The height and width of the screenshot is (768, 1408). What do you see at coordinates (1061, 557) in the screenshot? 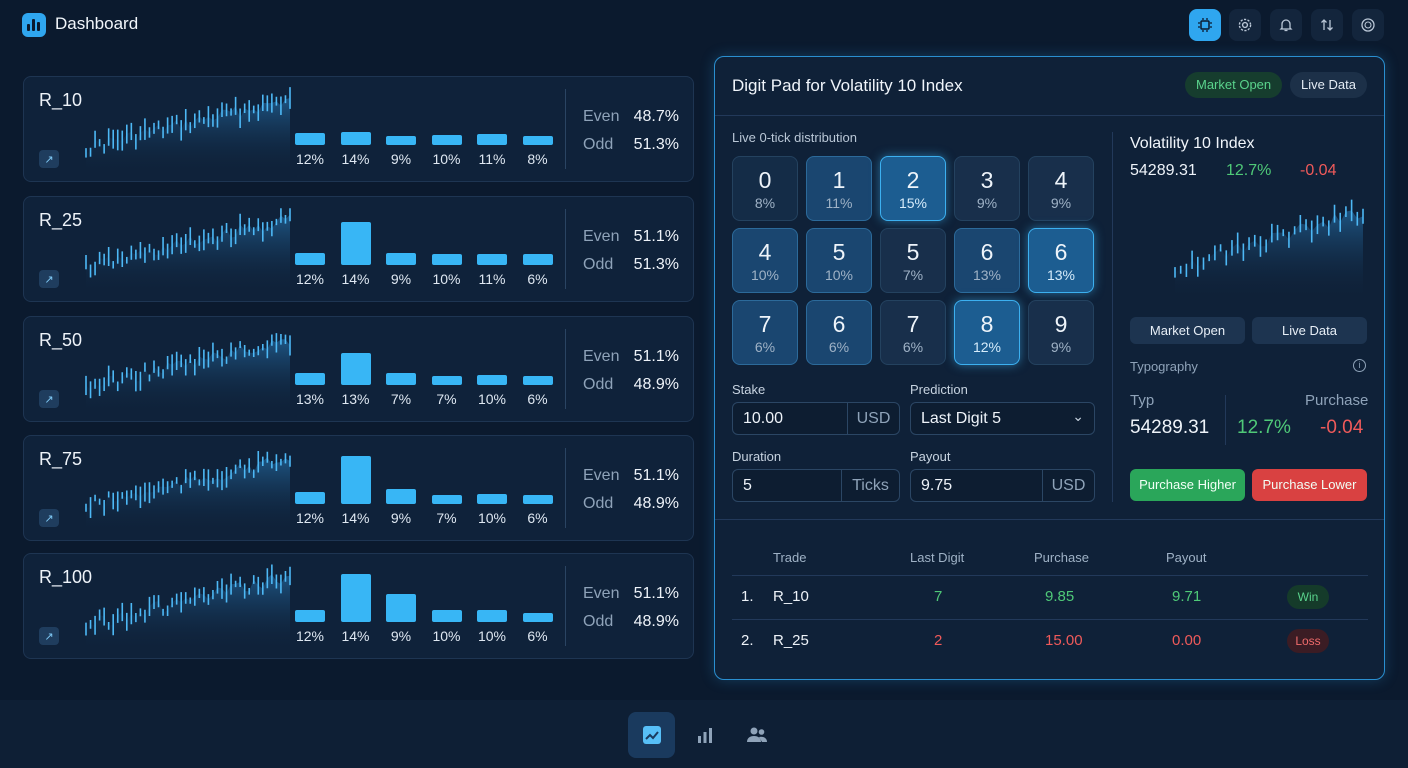
I see `purchase-header: Purchase` at bounding box center [1061, 557].